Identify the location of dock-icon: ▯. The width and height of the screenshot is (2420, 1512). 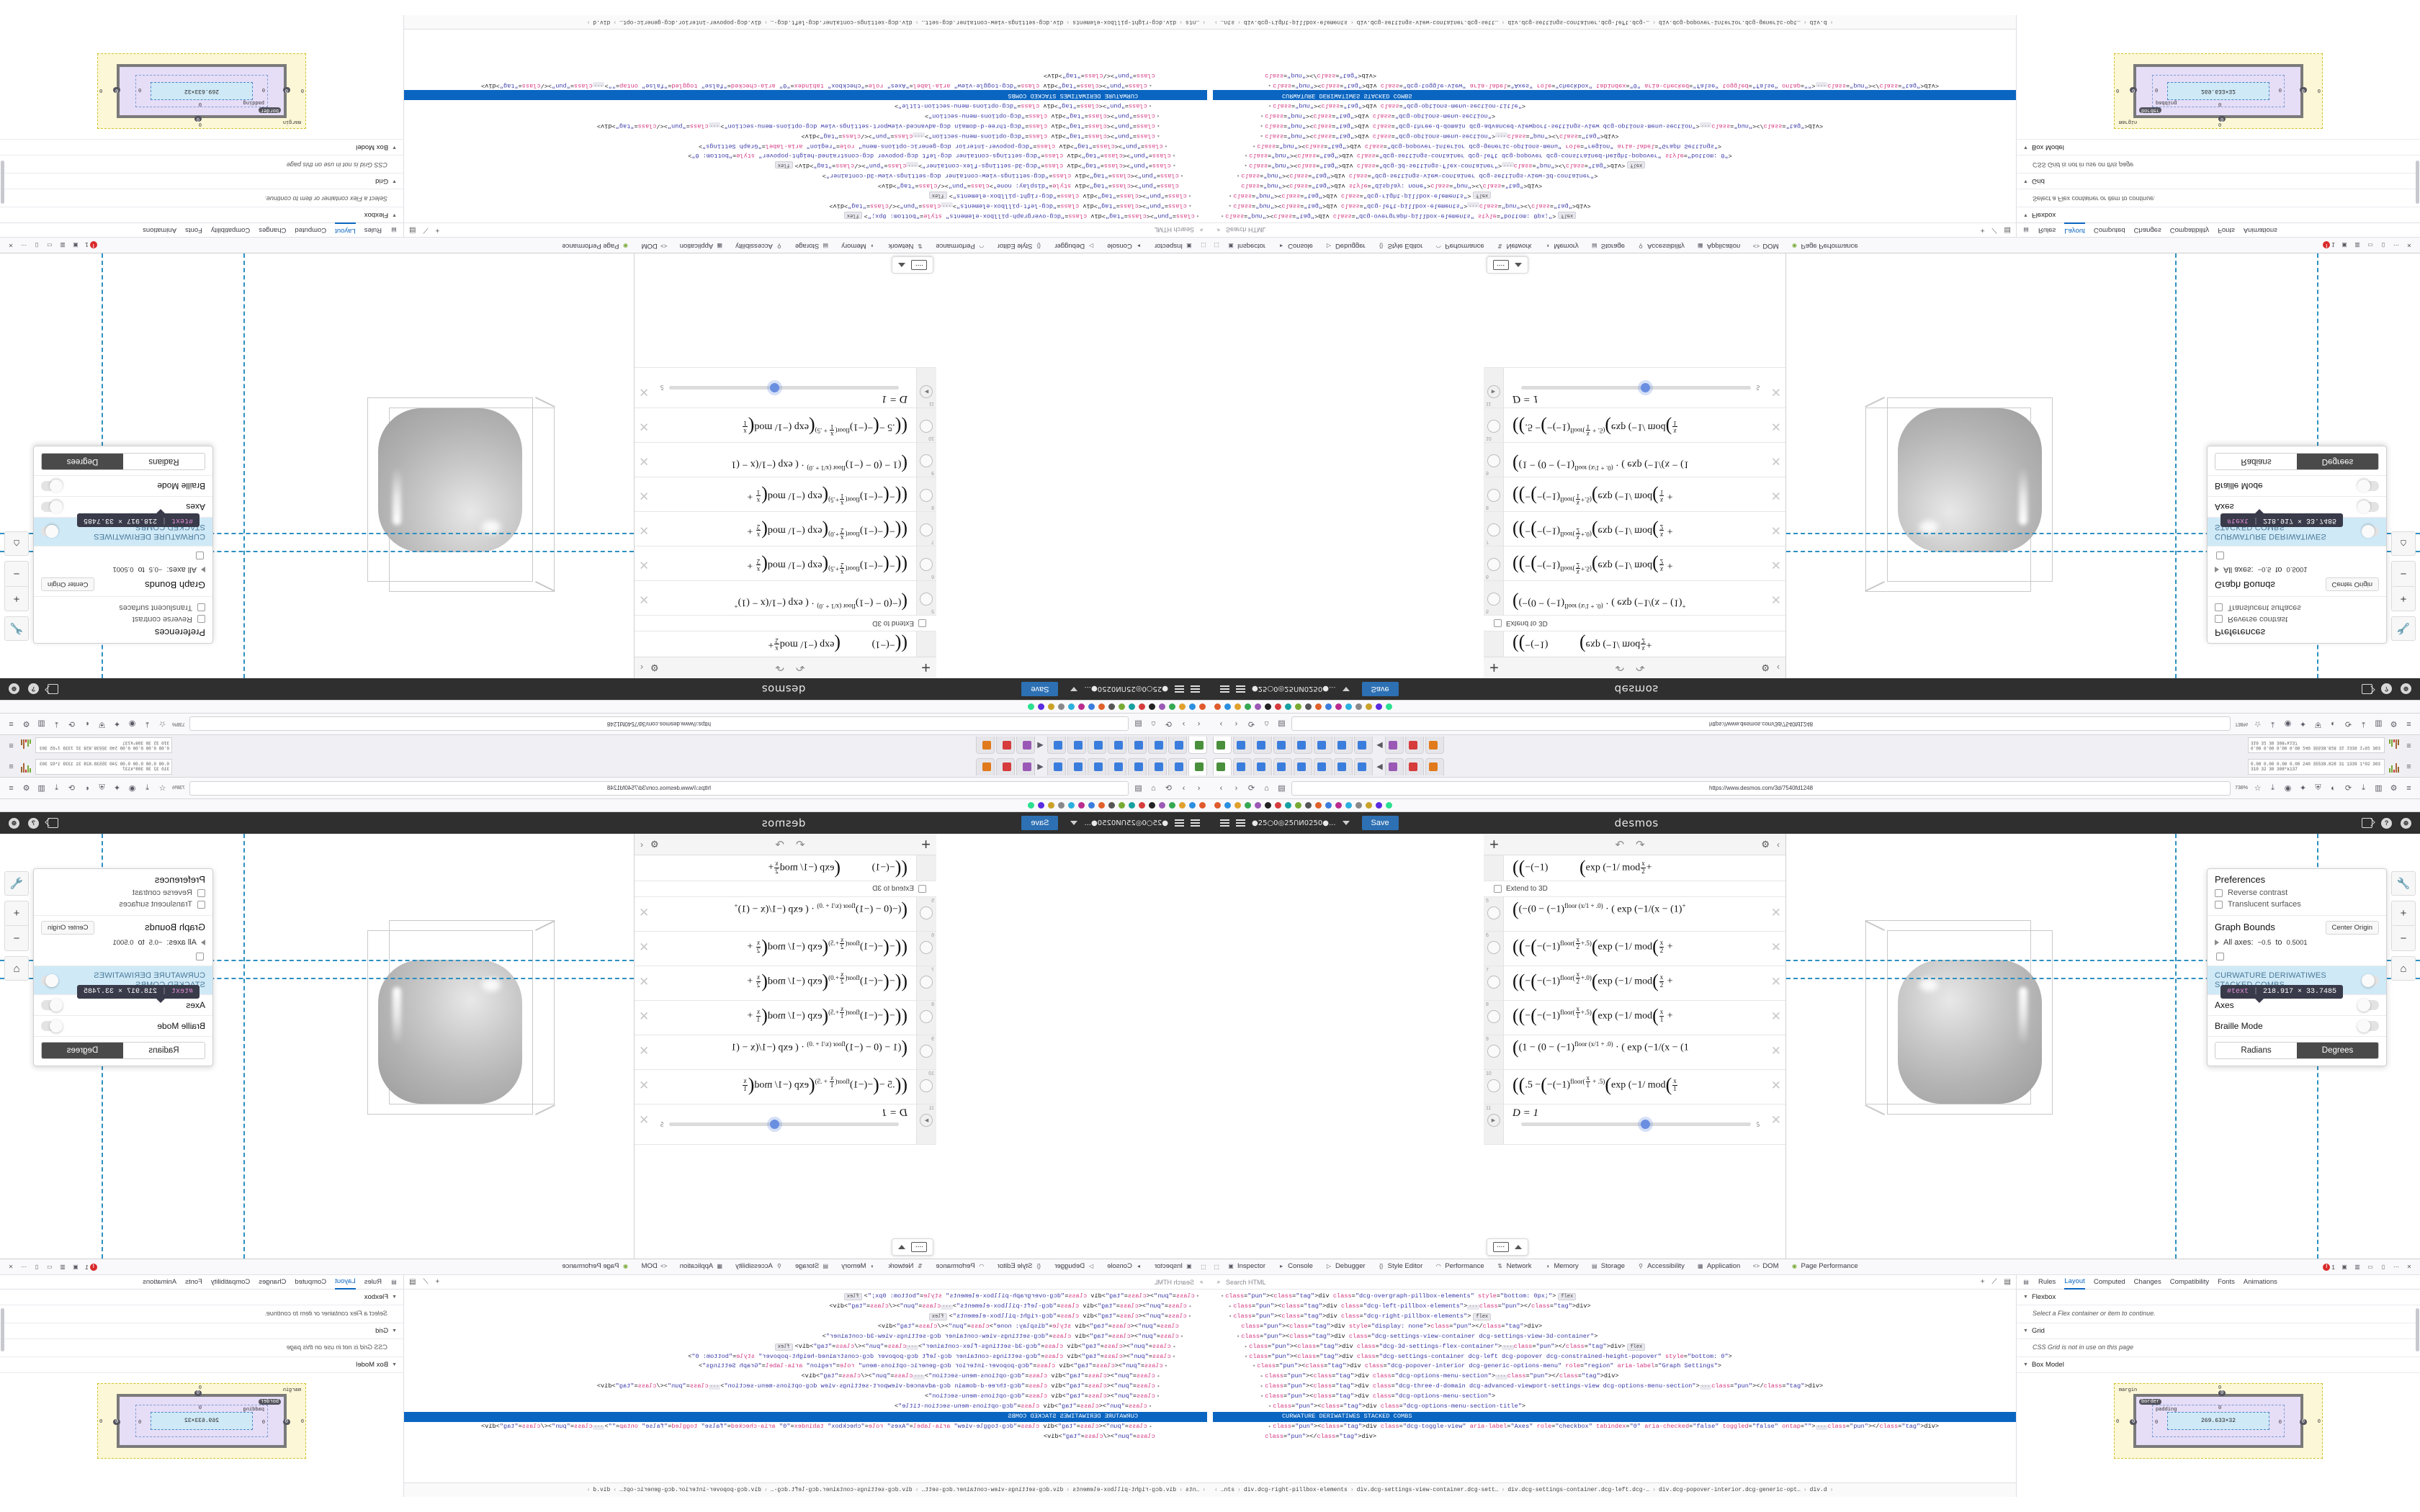
(37, 245).